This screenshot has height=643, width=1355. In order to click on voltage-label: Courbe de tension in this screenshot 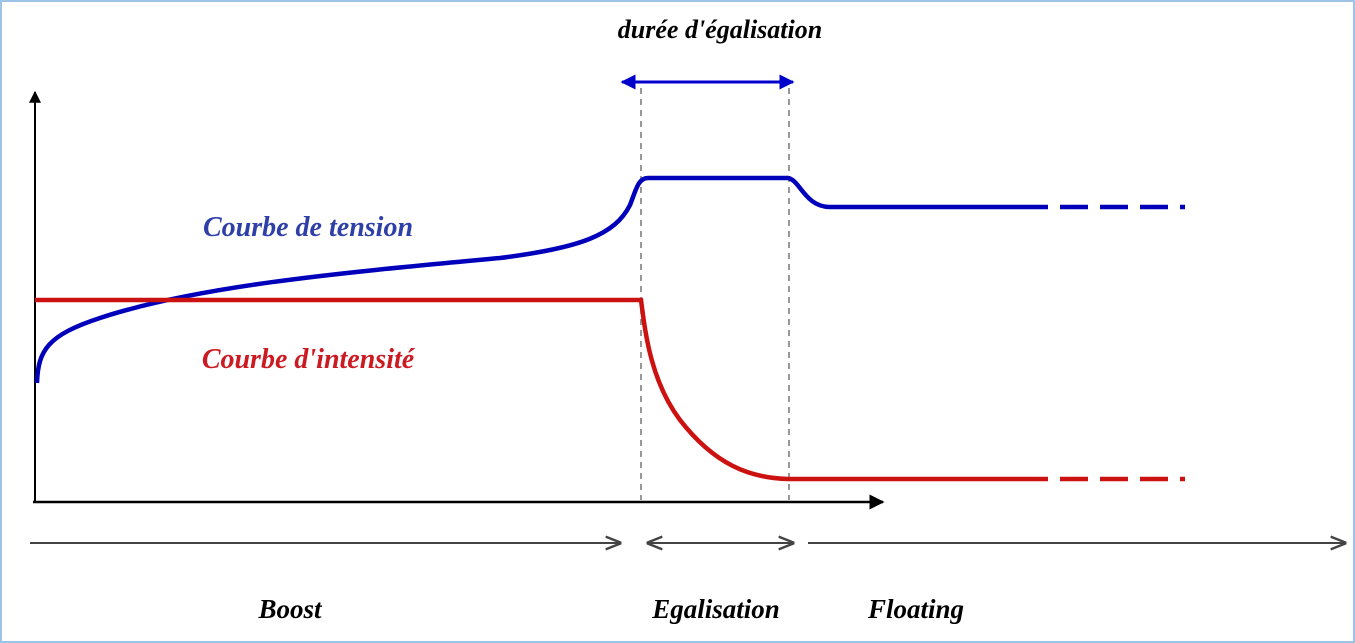, I will do `click(308, 227)`.